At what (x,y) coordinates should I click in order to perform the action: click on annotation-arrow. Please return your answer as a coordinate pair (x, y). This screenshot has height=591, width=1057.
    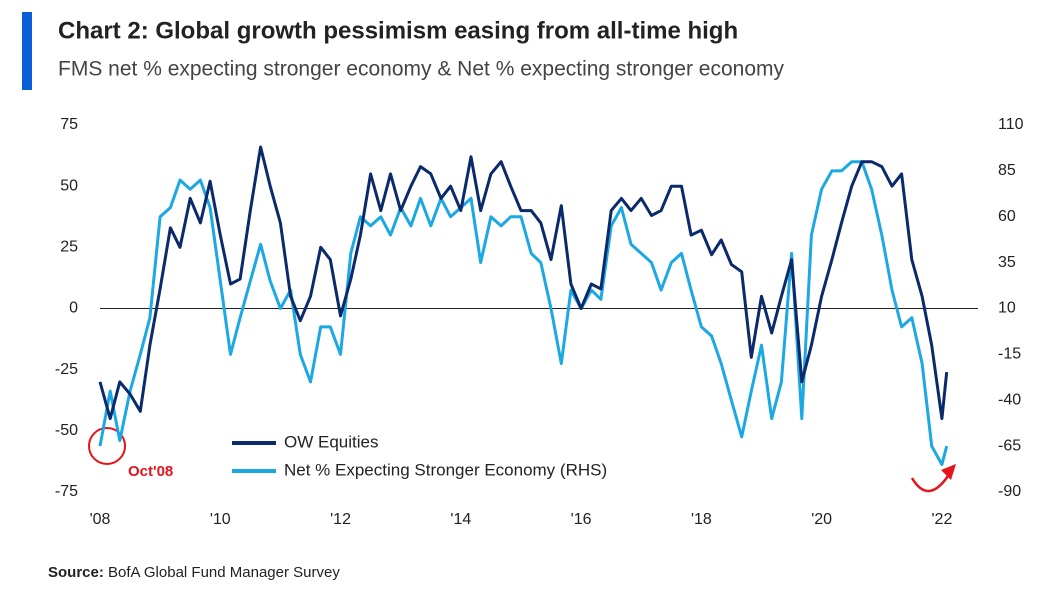
    Looking at the image, I should click on (930, 484).